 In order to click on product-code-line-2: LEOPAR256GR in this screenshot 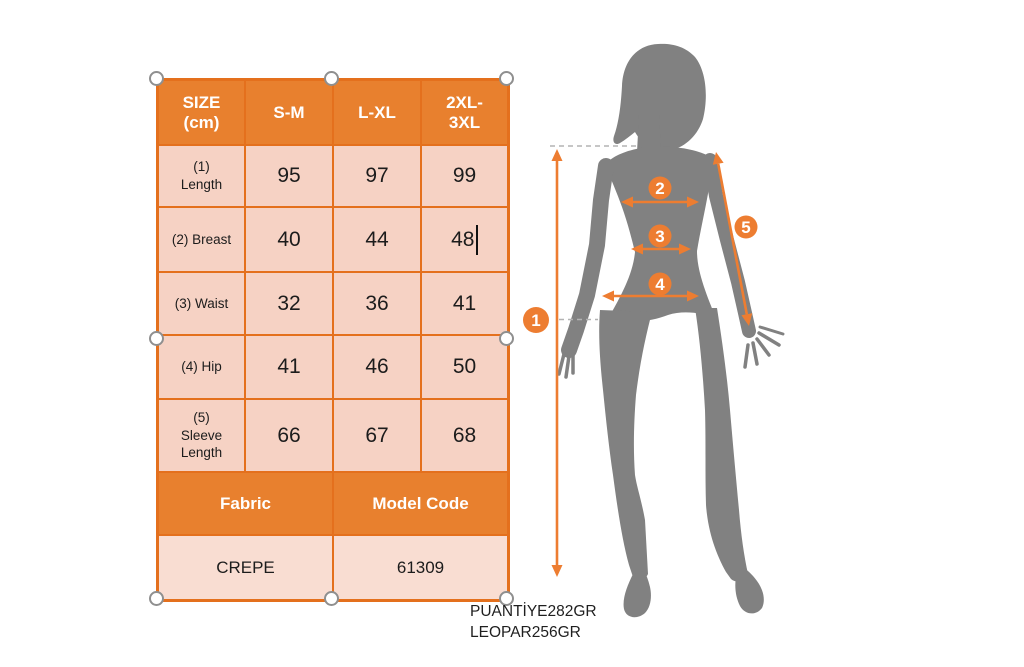, I will do `click(525, 632)`.